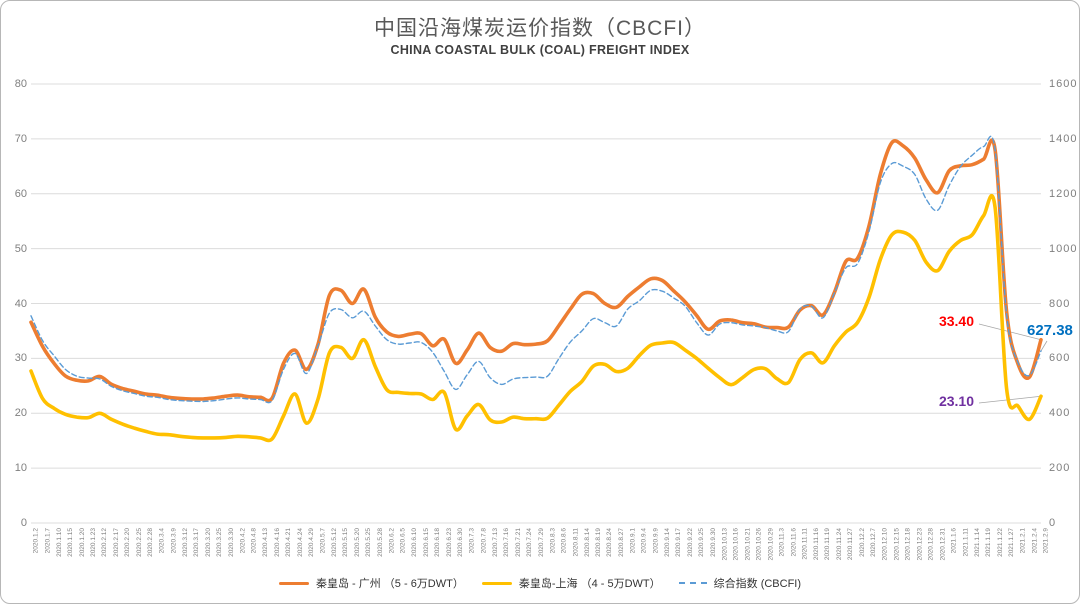 The width and height of the screenshot is (1080, 604). What do you see at coordinates (897, 544) in the screenshot?
I see `x-axis-date-label: 2020.12.15` at bounding box center [897, 544].